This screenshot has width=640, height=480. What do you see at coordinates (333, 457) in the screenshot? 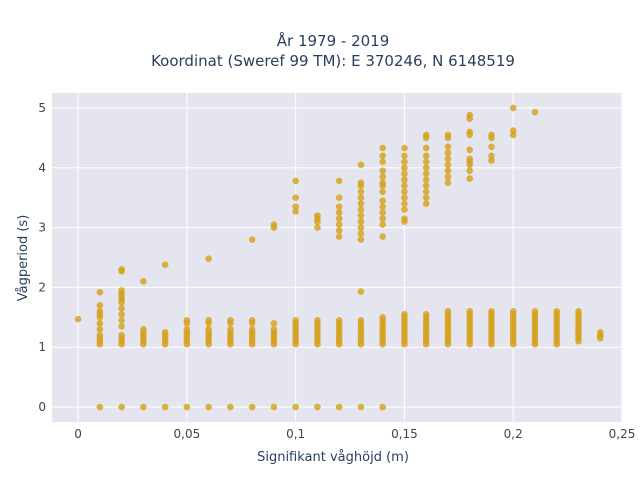
I see `x-axis-label: Signifikant våghöjd (m)` at bounding box center [333, 457].